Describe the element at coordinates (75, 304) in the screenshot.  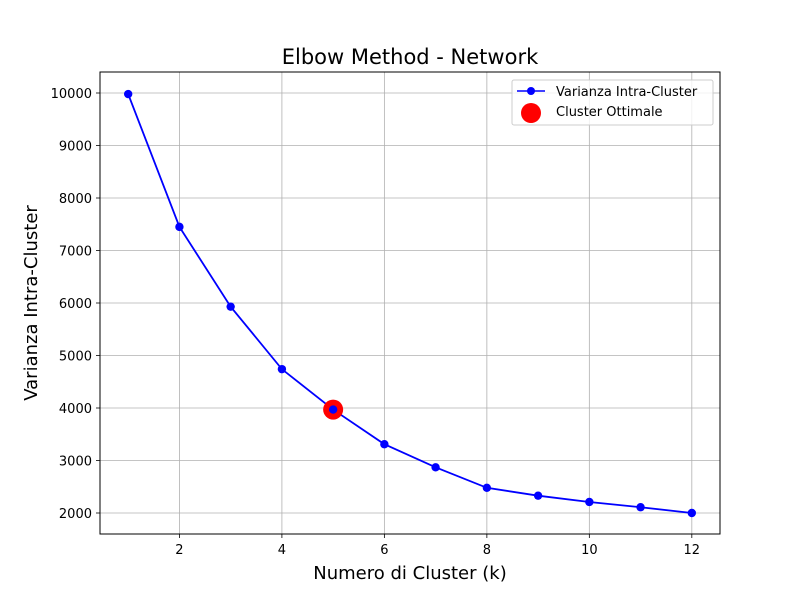
I see `y-tick-label: 6000` at that location.